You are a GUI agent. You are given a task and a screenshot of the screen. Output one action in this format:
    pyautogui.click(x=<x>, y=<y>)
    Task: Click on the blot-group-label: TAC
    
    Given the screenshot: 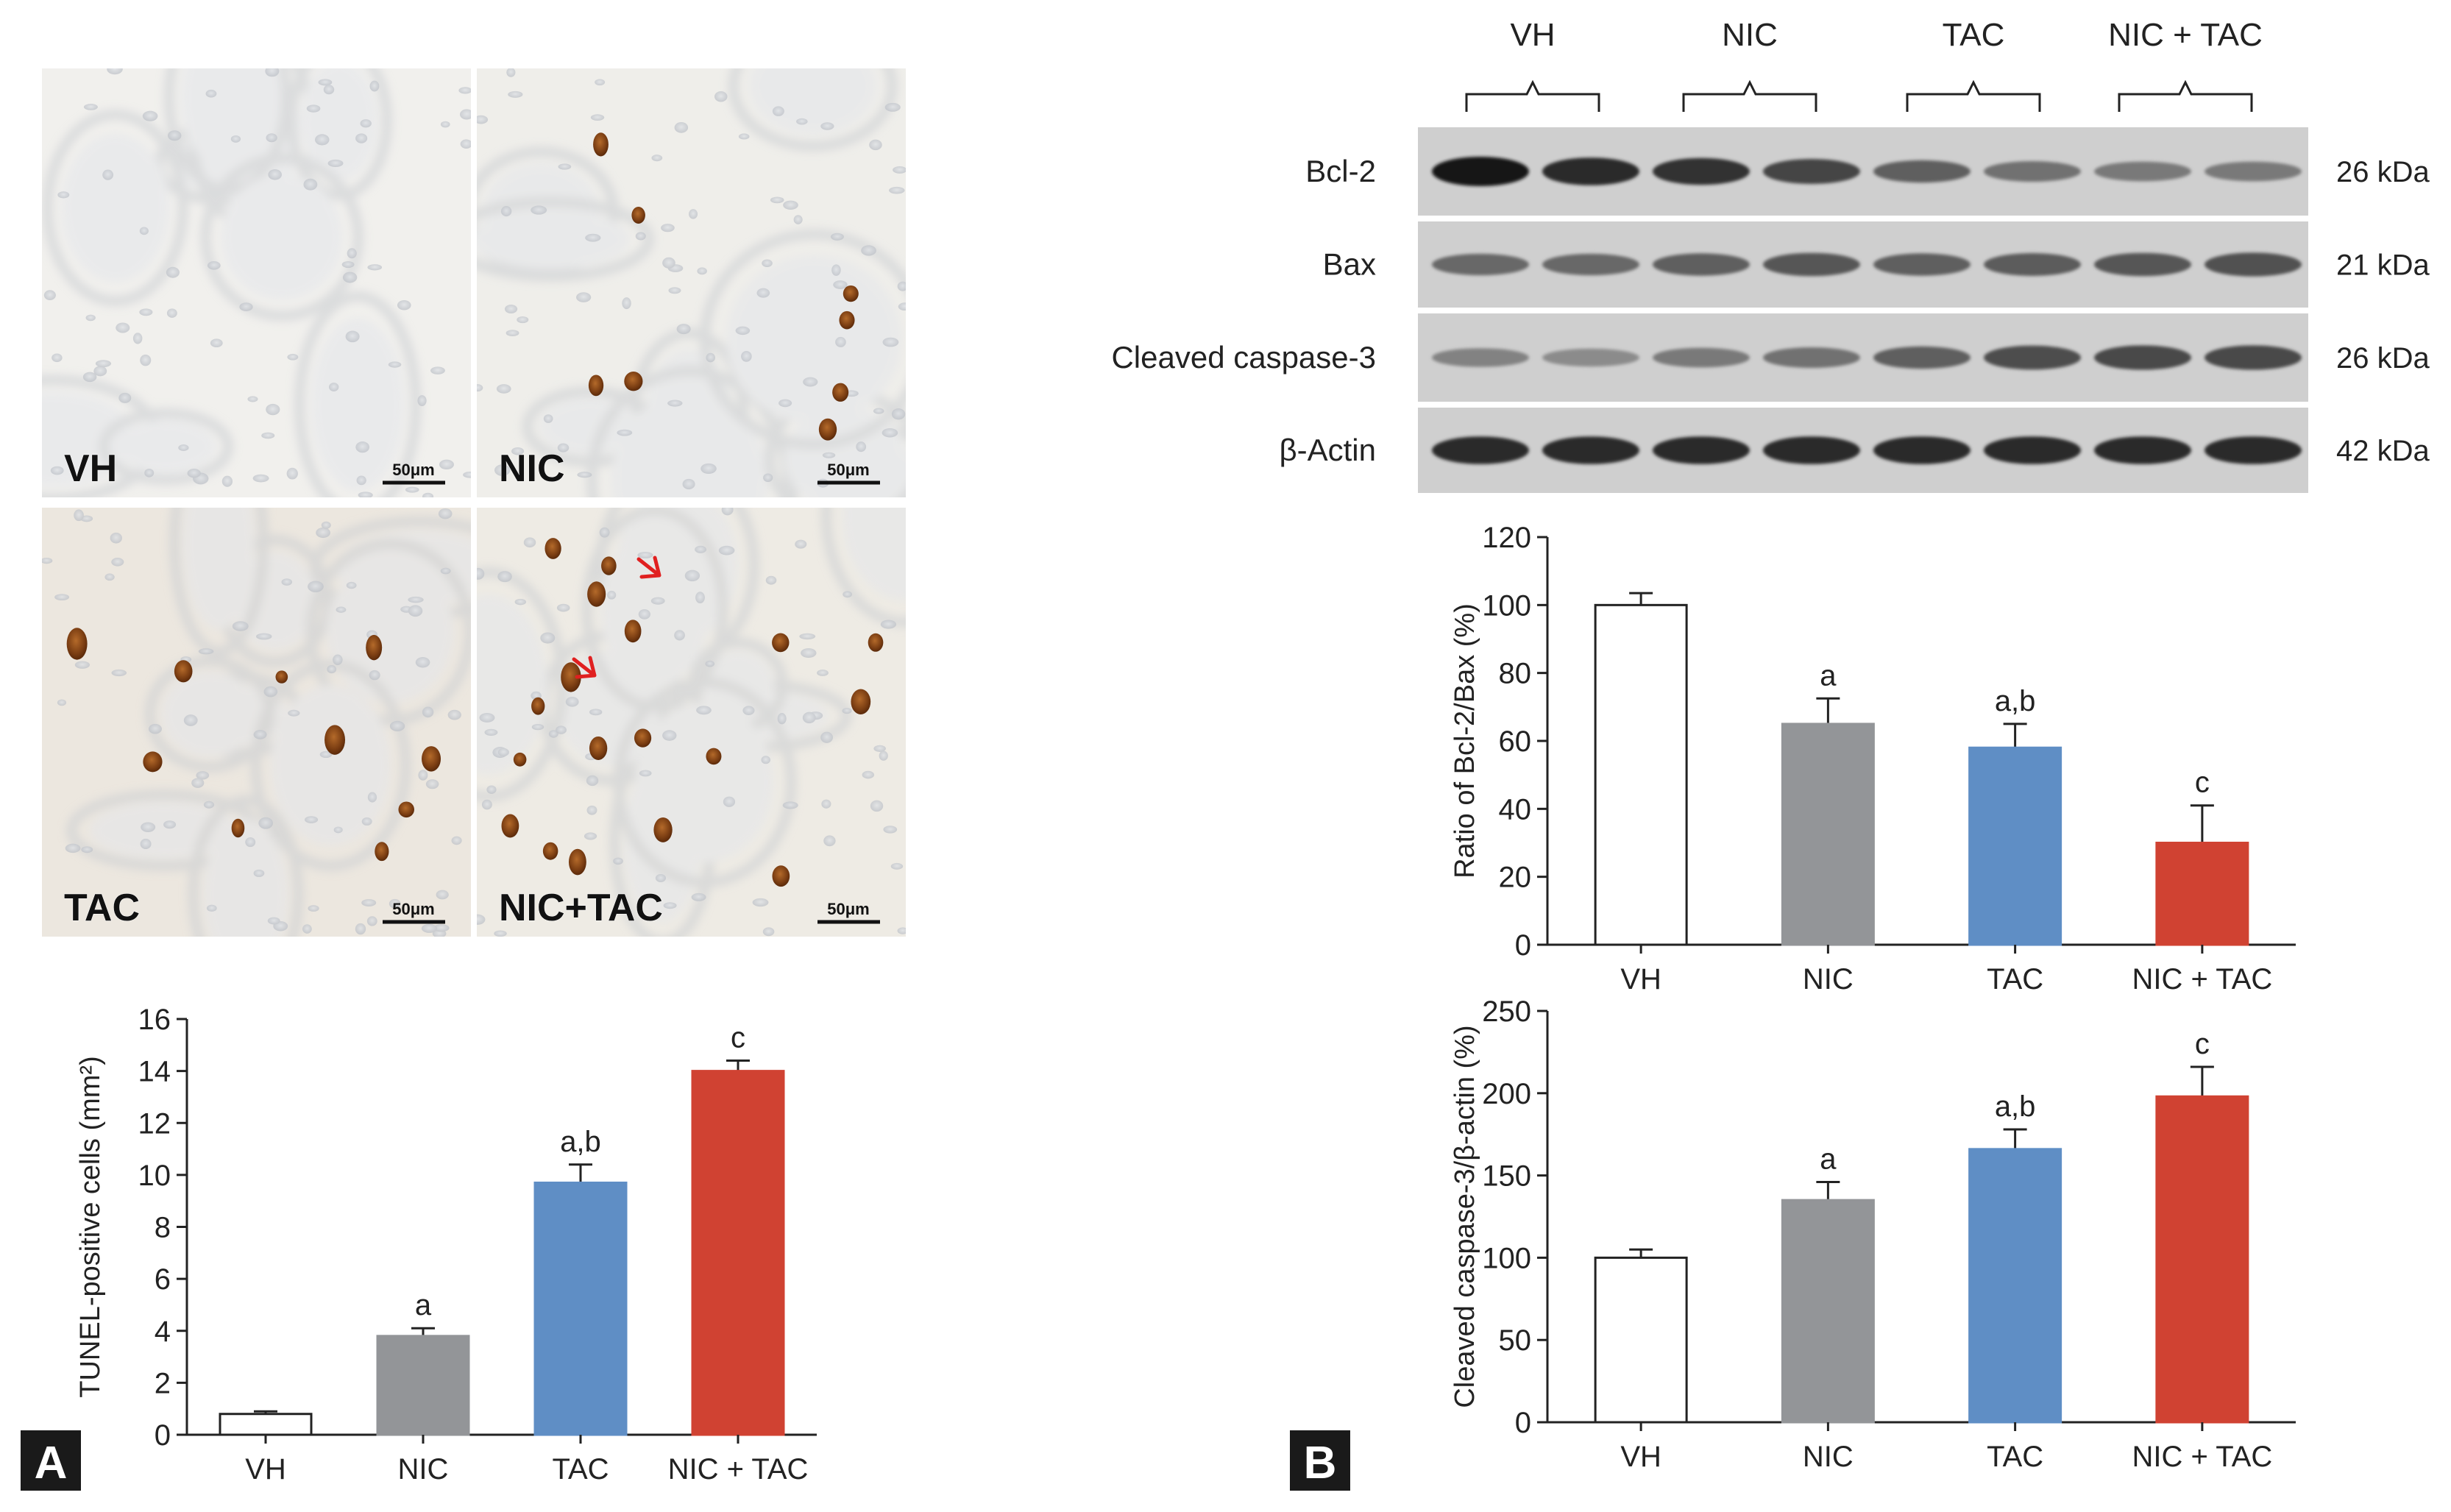 What is the action you would take?
    pyautogui.click(x=1974, y=35)
    